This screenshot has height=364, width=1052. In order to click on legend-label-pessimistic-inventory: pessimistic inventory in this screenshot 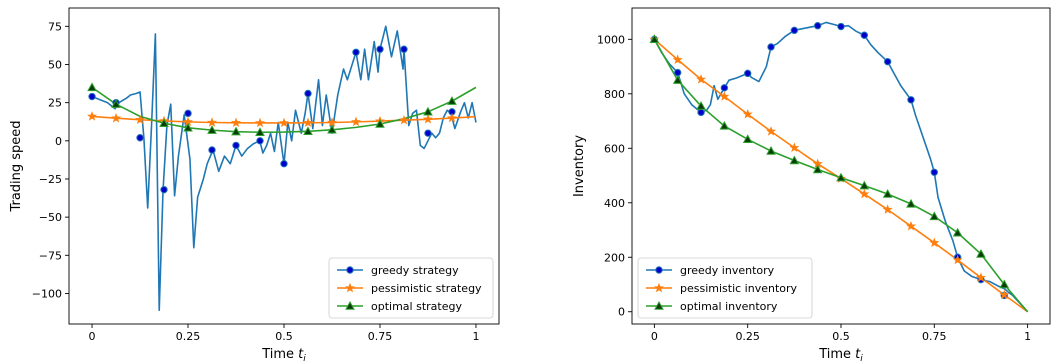, I will do `click(739, 288)`.